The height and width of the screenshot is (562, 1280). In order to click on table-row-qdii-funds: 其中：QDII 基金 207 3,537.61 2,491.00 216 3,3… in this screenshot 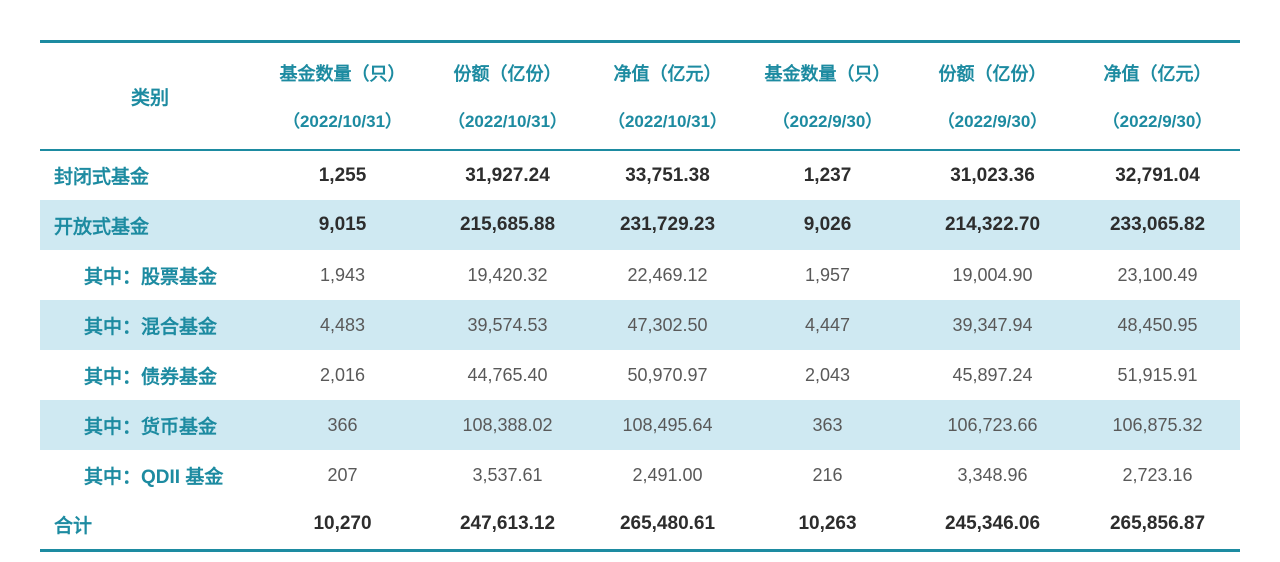, I will do `click(640, 475)`.